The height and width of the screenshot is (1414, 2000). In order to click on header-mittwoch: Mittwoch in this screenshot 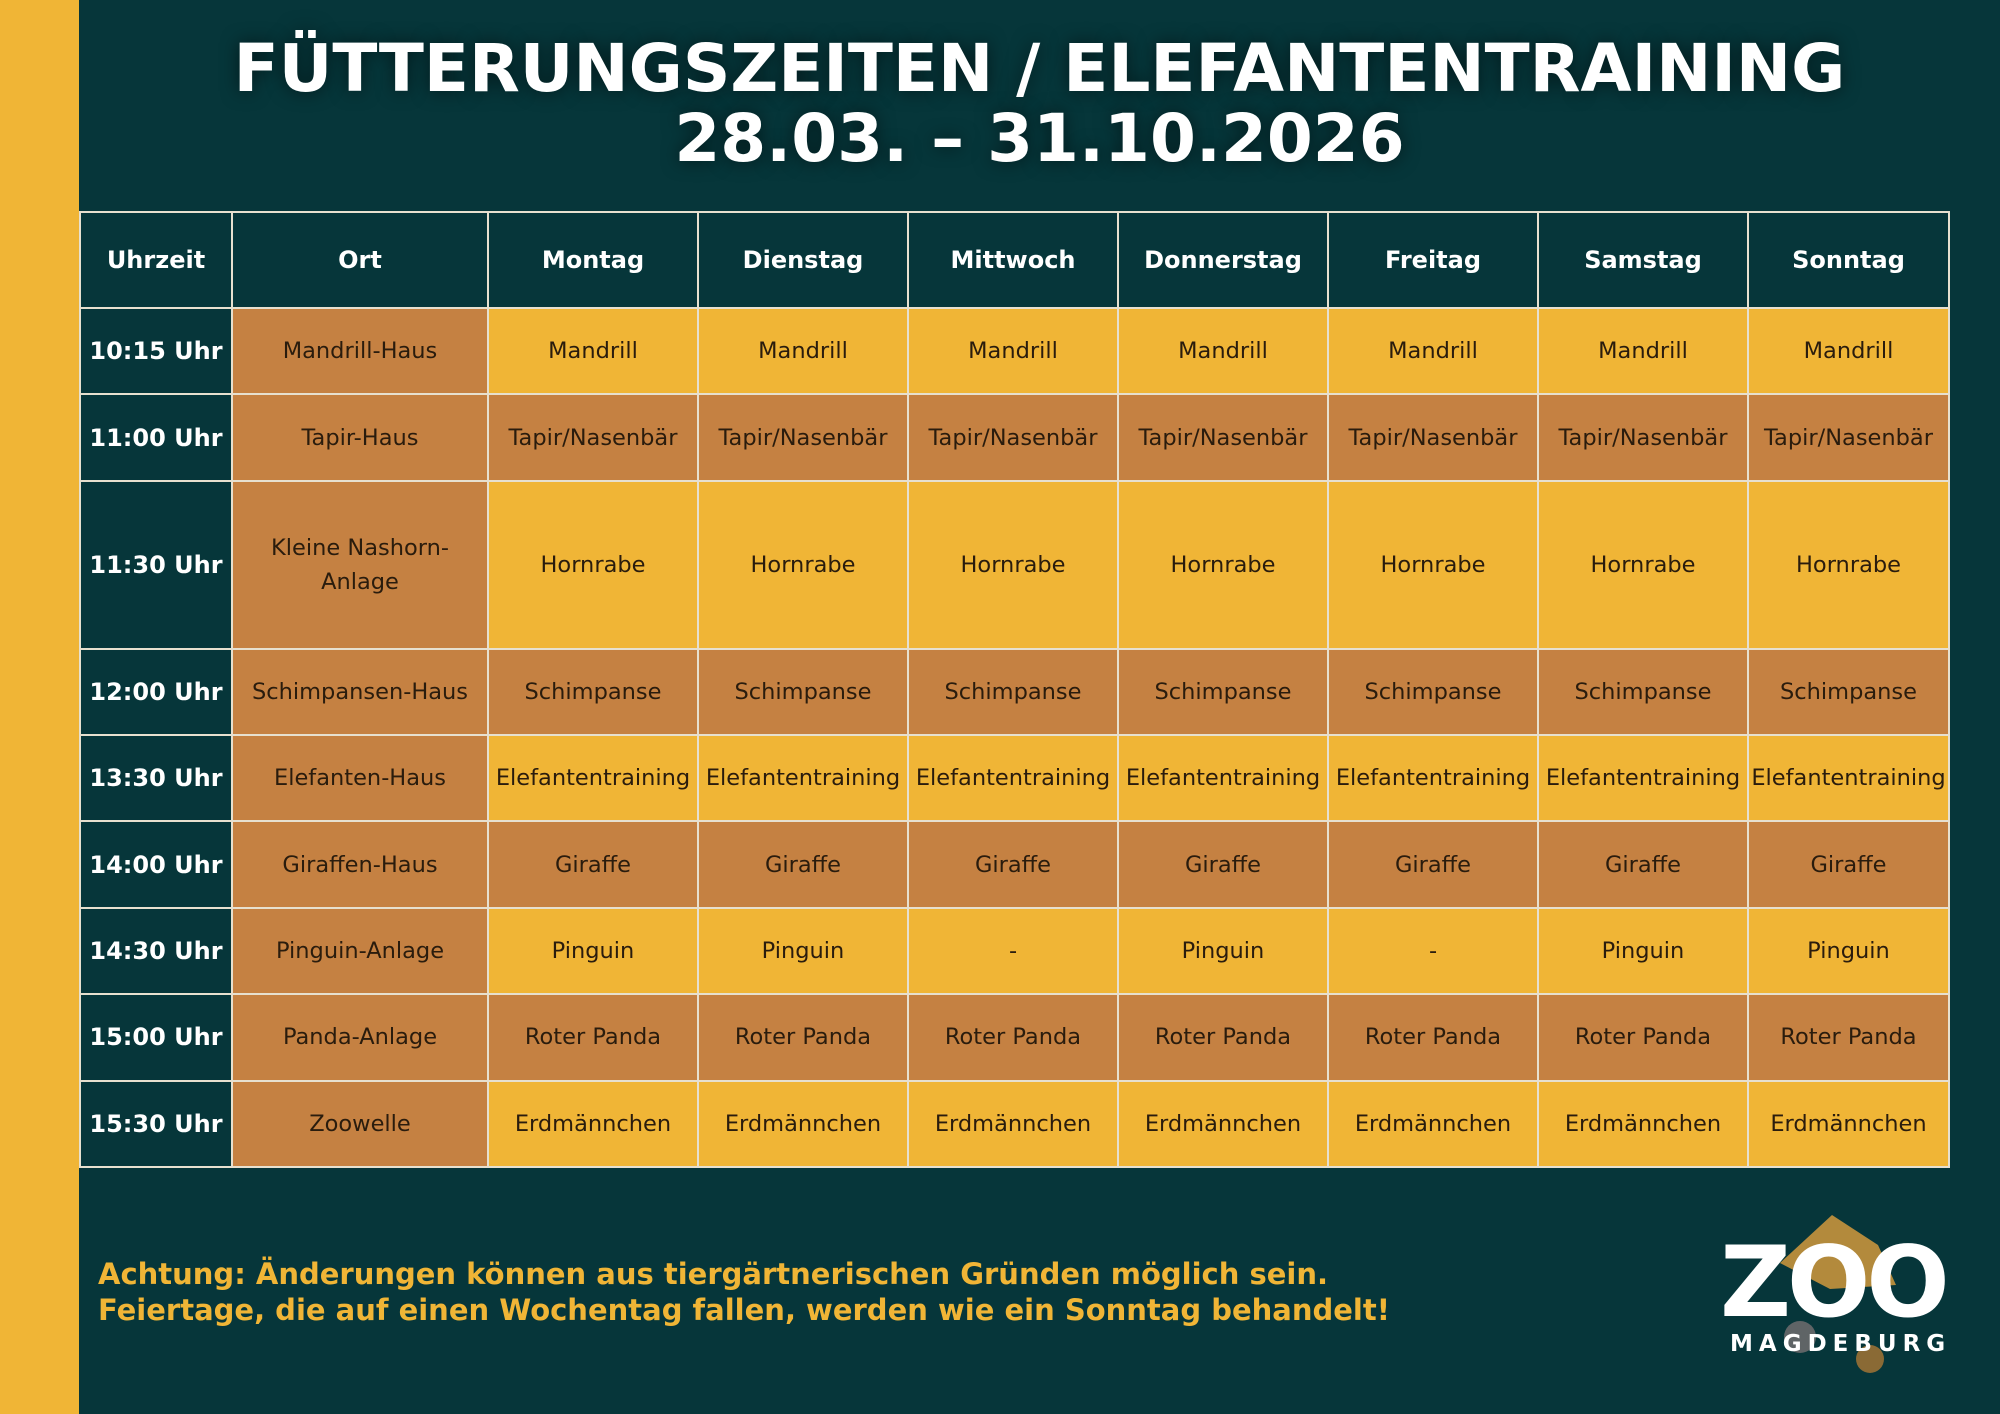, I will do `click(1013, 260)`.